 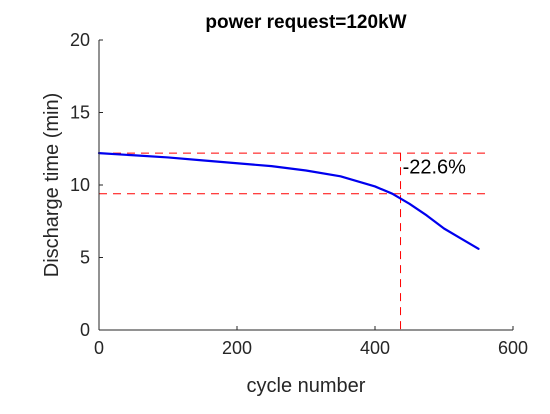 I want to click on x-axis-label: cycle number, so click(x=306, y=386).